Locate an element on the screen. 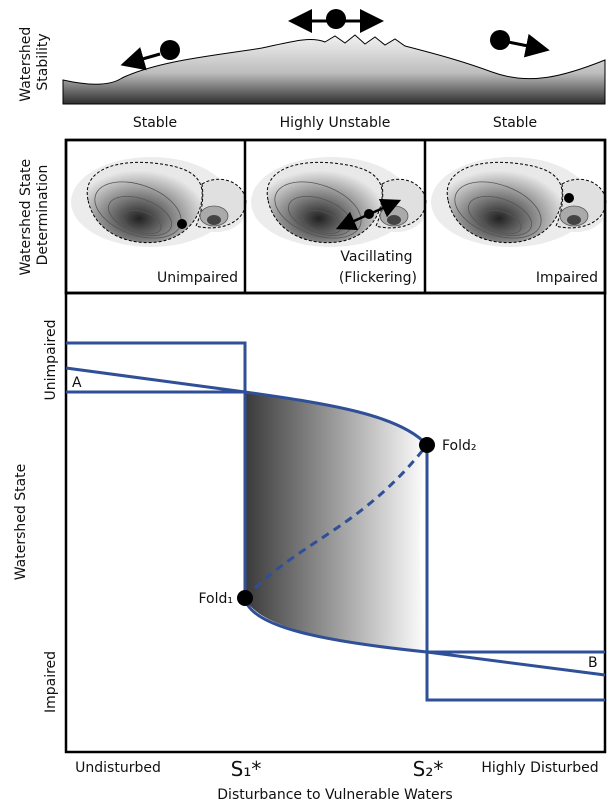 Image resolution: width=610 pixels, height=806 pixels. fold-label: Fold₂ is located at coordinates (459, 446).